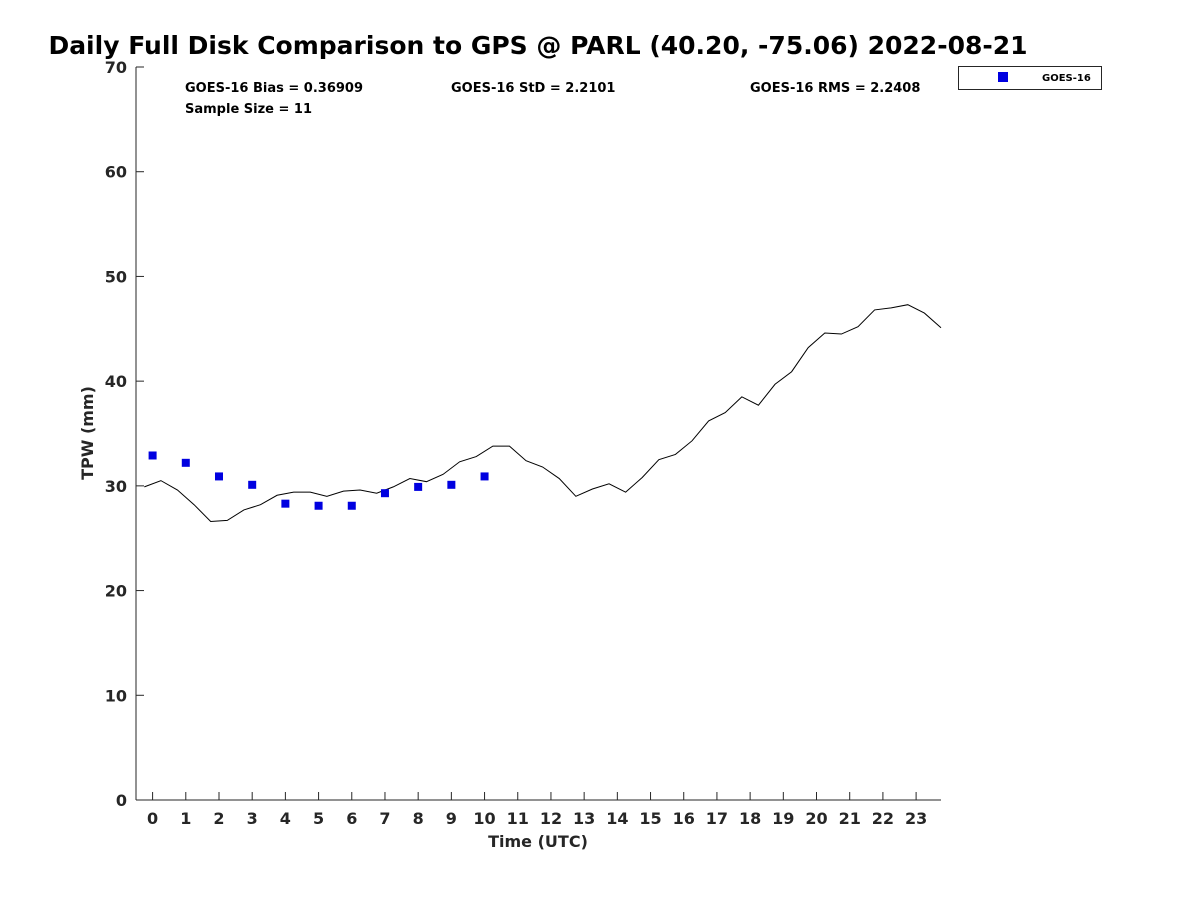  What do you see at coordinates (783, 818) in the screenshot?
I see `x-tick-label: 19` at bounding box center [783, 818].